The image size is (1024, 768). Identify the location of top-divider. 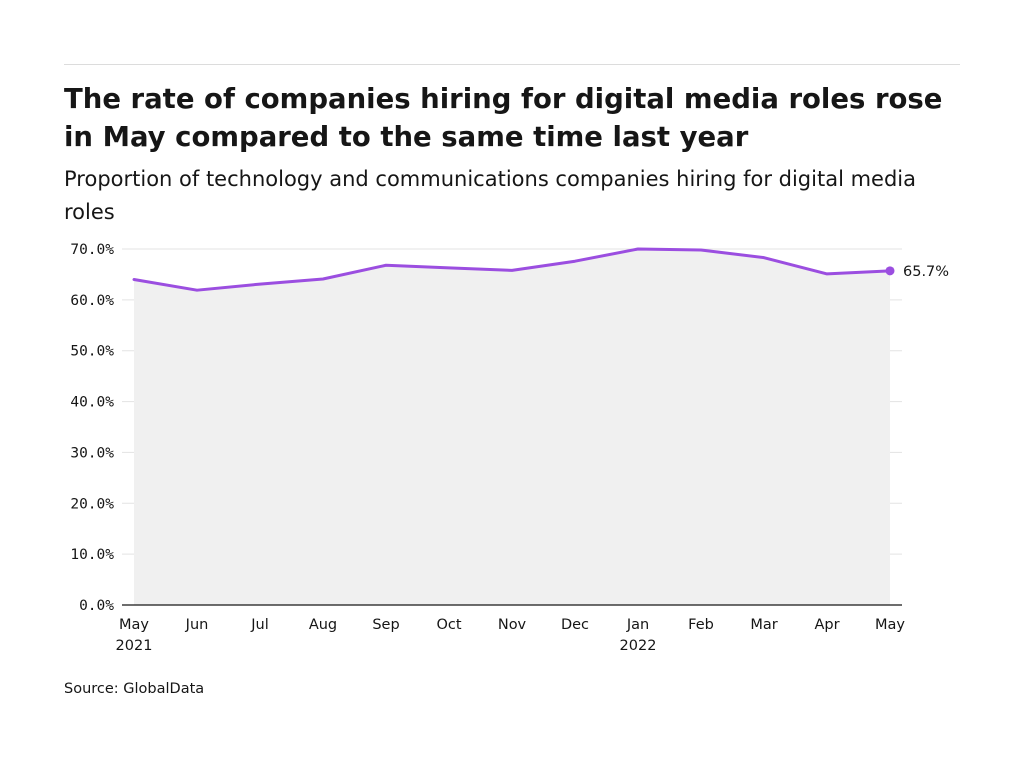
(512, 64).